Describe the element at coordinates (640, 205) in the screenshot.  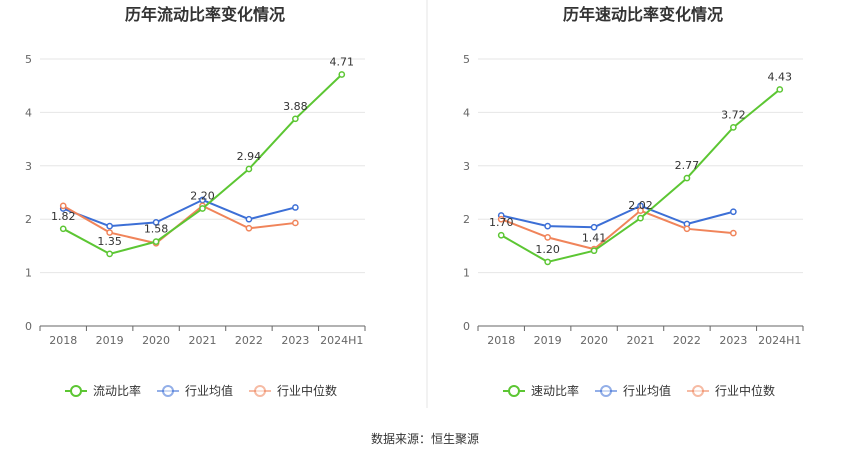
I see `data-label: 2.02` at that location.